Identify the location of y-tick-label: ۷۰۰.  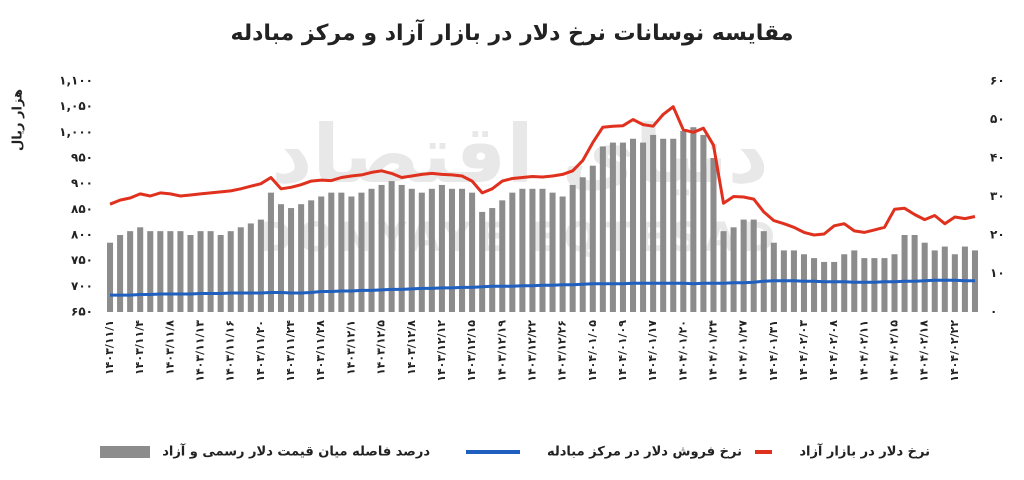
(82, 286).